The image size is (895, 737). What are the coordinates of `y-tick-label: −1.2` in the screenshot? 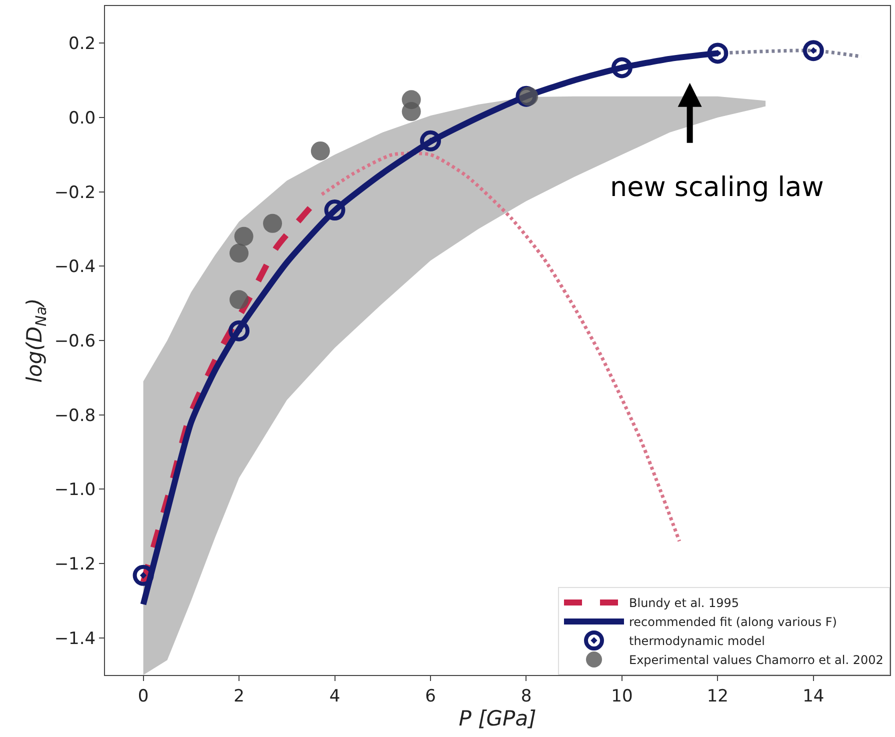 It's located at (75, 564).